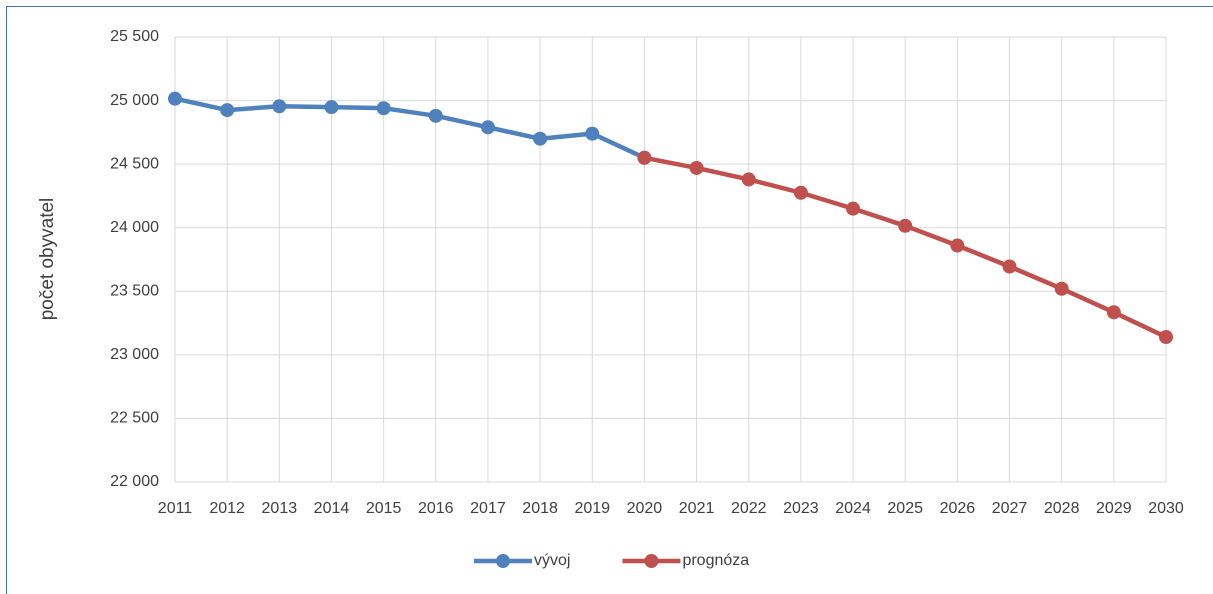 This screenshot has height=594, width=1213. What do you see at coordinates (1114, 508) in the screenshot?
I see `x-tick-label: 2029` at bounding box center [1114, 508].